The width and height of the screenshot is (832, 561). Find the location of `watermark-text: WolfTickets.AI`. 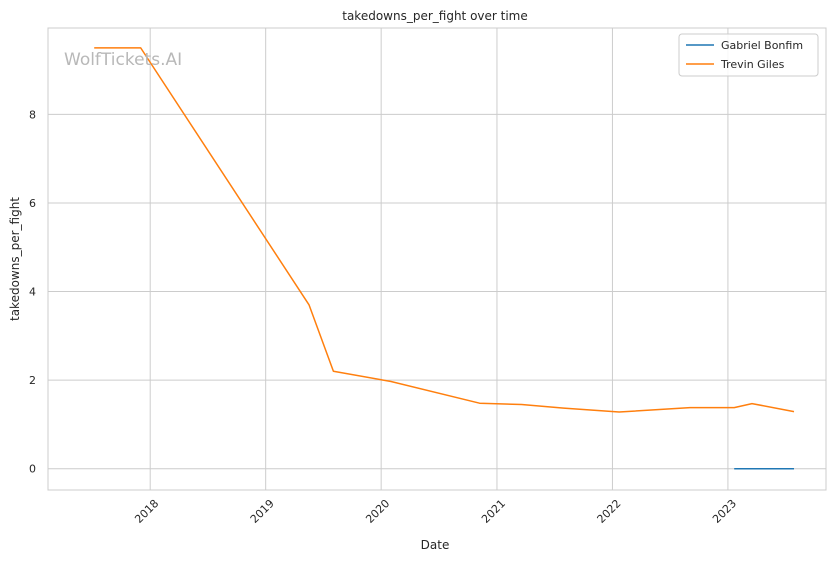

watermark-text: WolfTickets.AI is located at coordinates (123, 60).